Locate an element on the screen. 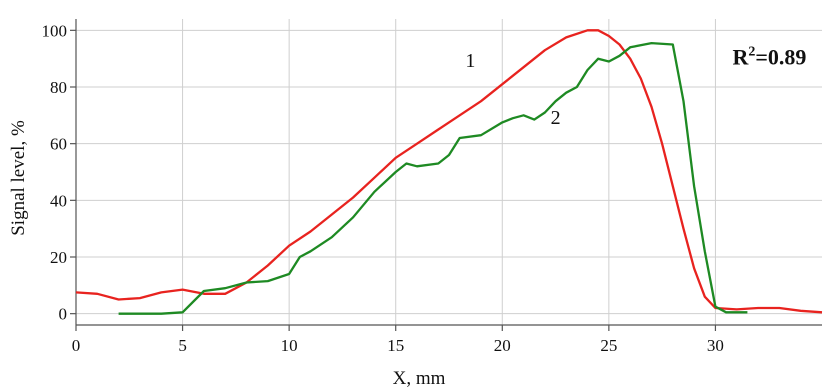 This screenshot has height=390, width=835. y-tick-label: 80 is located at coordinates (58, 87).